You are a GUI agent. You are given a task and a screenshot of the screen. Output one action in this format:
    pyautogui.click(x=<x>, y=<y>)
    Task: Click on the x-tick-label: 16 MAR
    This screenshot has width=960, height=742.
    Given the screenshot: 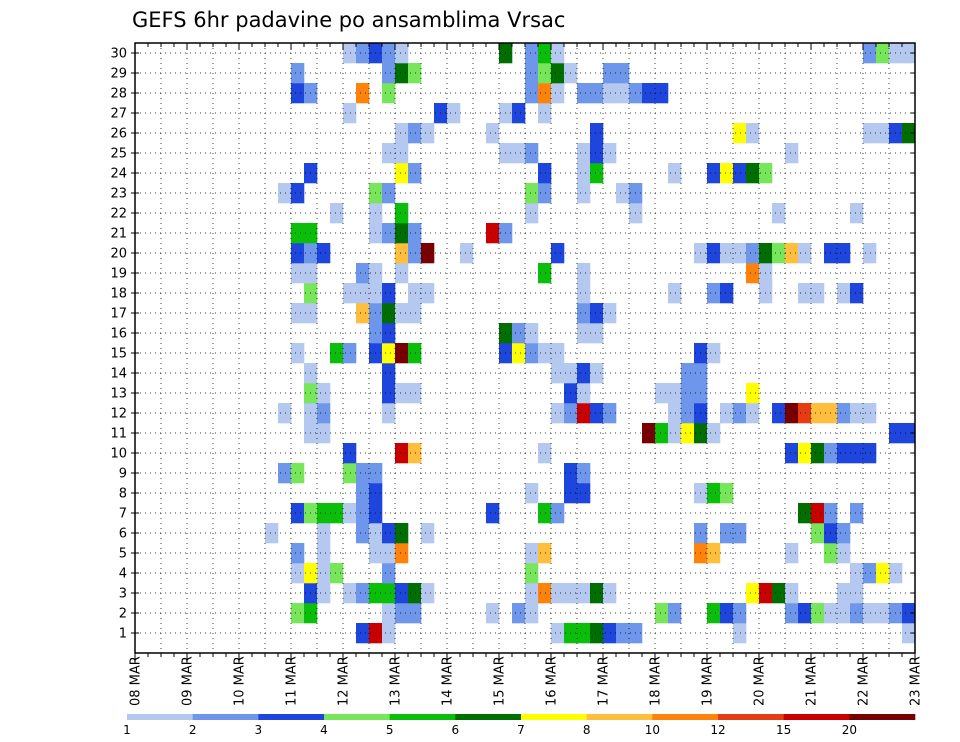 What is the action you would take?
    pyautogui.click(x=552, y=681)
    